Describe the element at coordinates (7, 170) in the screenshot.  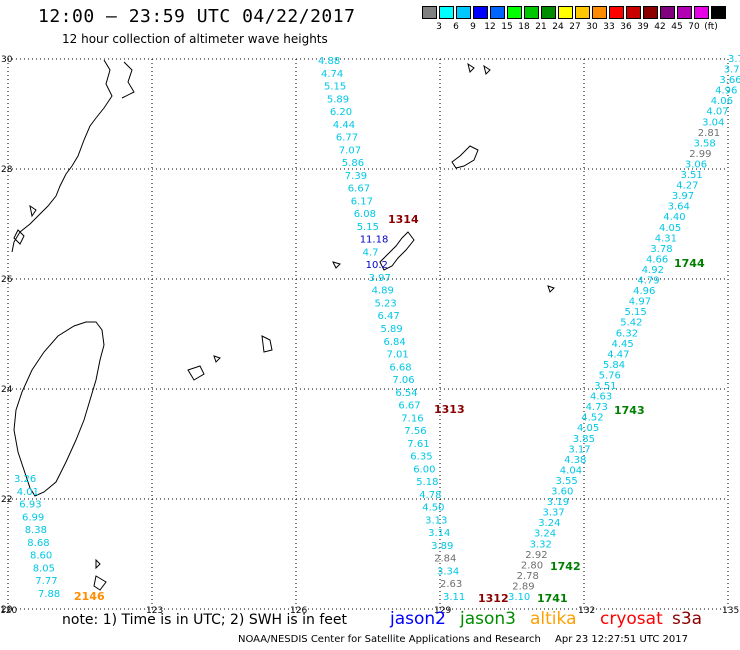
I see `latitude-label: 28` at that location.